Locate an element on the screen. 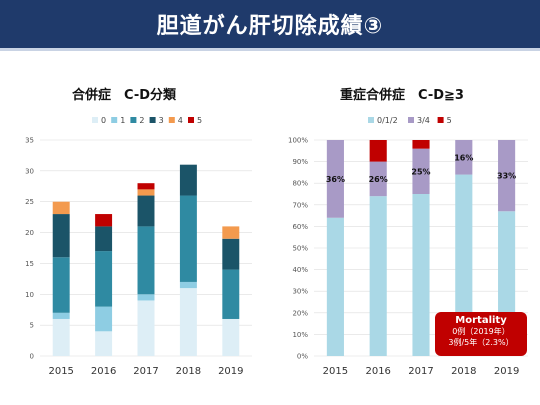 The width and height of the screenshot is (540, 405). mortality-line-2: 3例/5年（2.3%） is located at coordinates (481, 342).